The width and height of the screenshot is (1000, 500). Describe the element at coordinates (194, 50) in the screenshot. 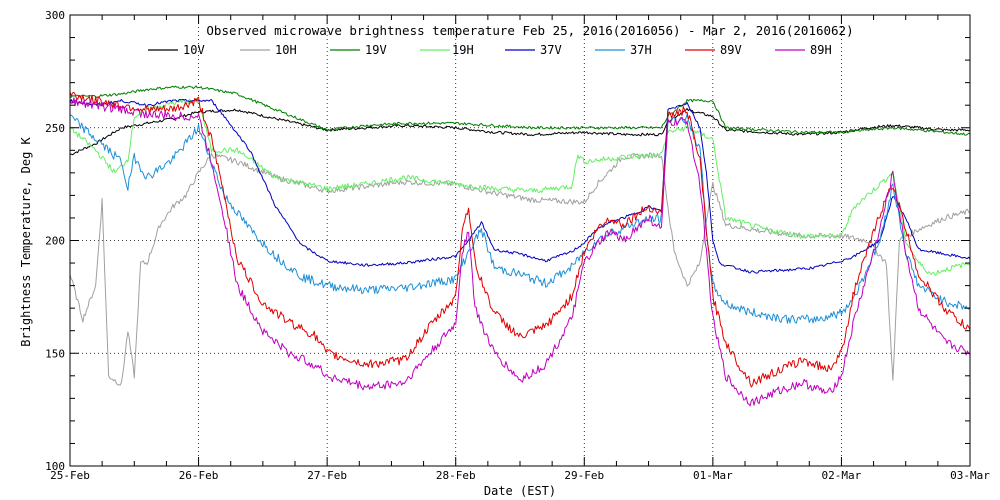

I see `legend-label-10v: 10V` at that location.